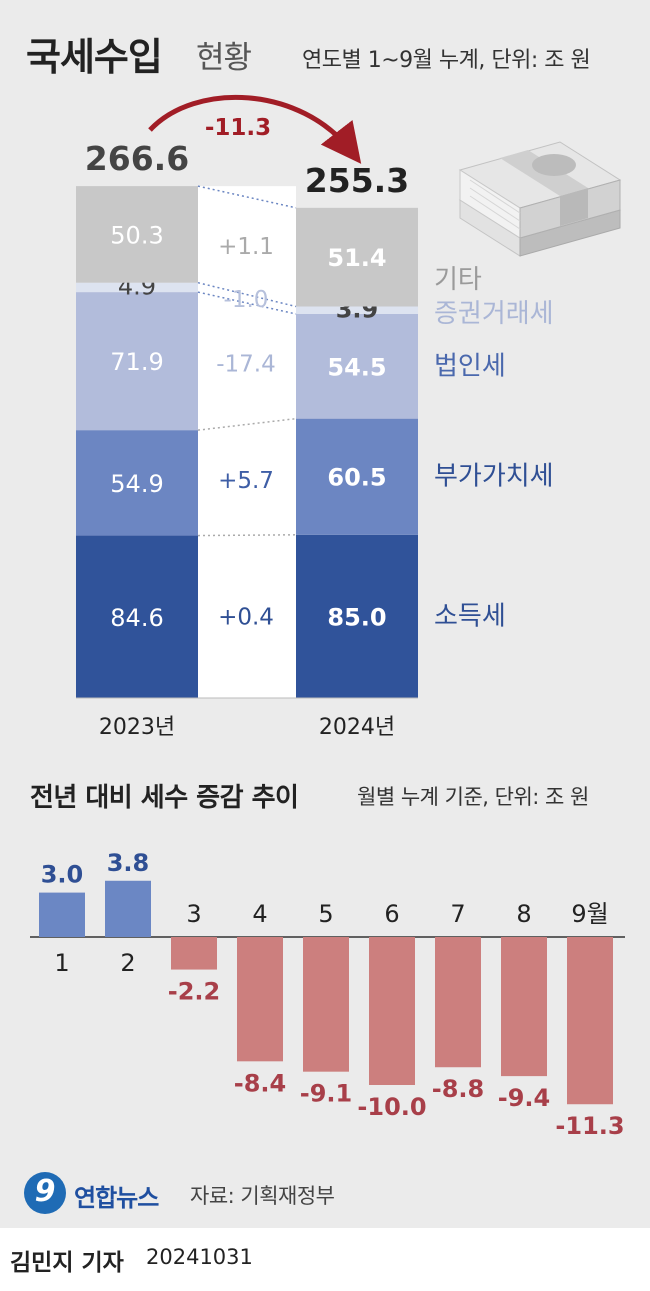 The width and height of the screenshot is (650, 1291). I want to click on logo-mark-icon: 9, so click(45, 1193).